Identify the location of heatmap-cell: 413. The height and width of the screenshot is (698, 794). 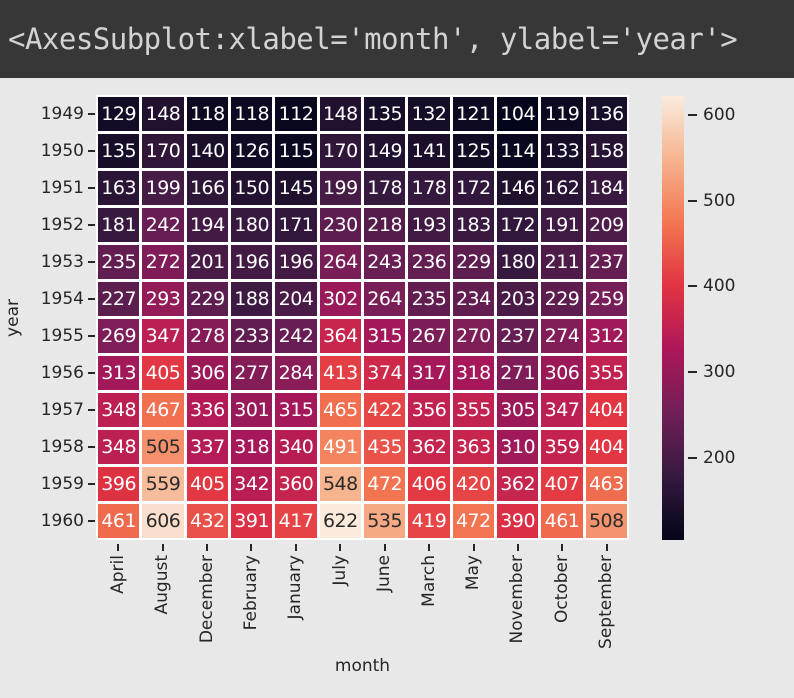
(340, 373).